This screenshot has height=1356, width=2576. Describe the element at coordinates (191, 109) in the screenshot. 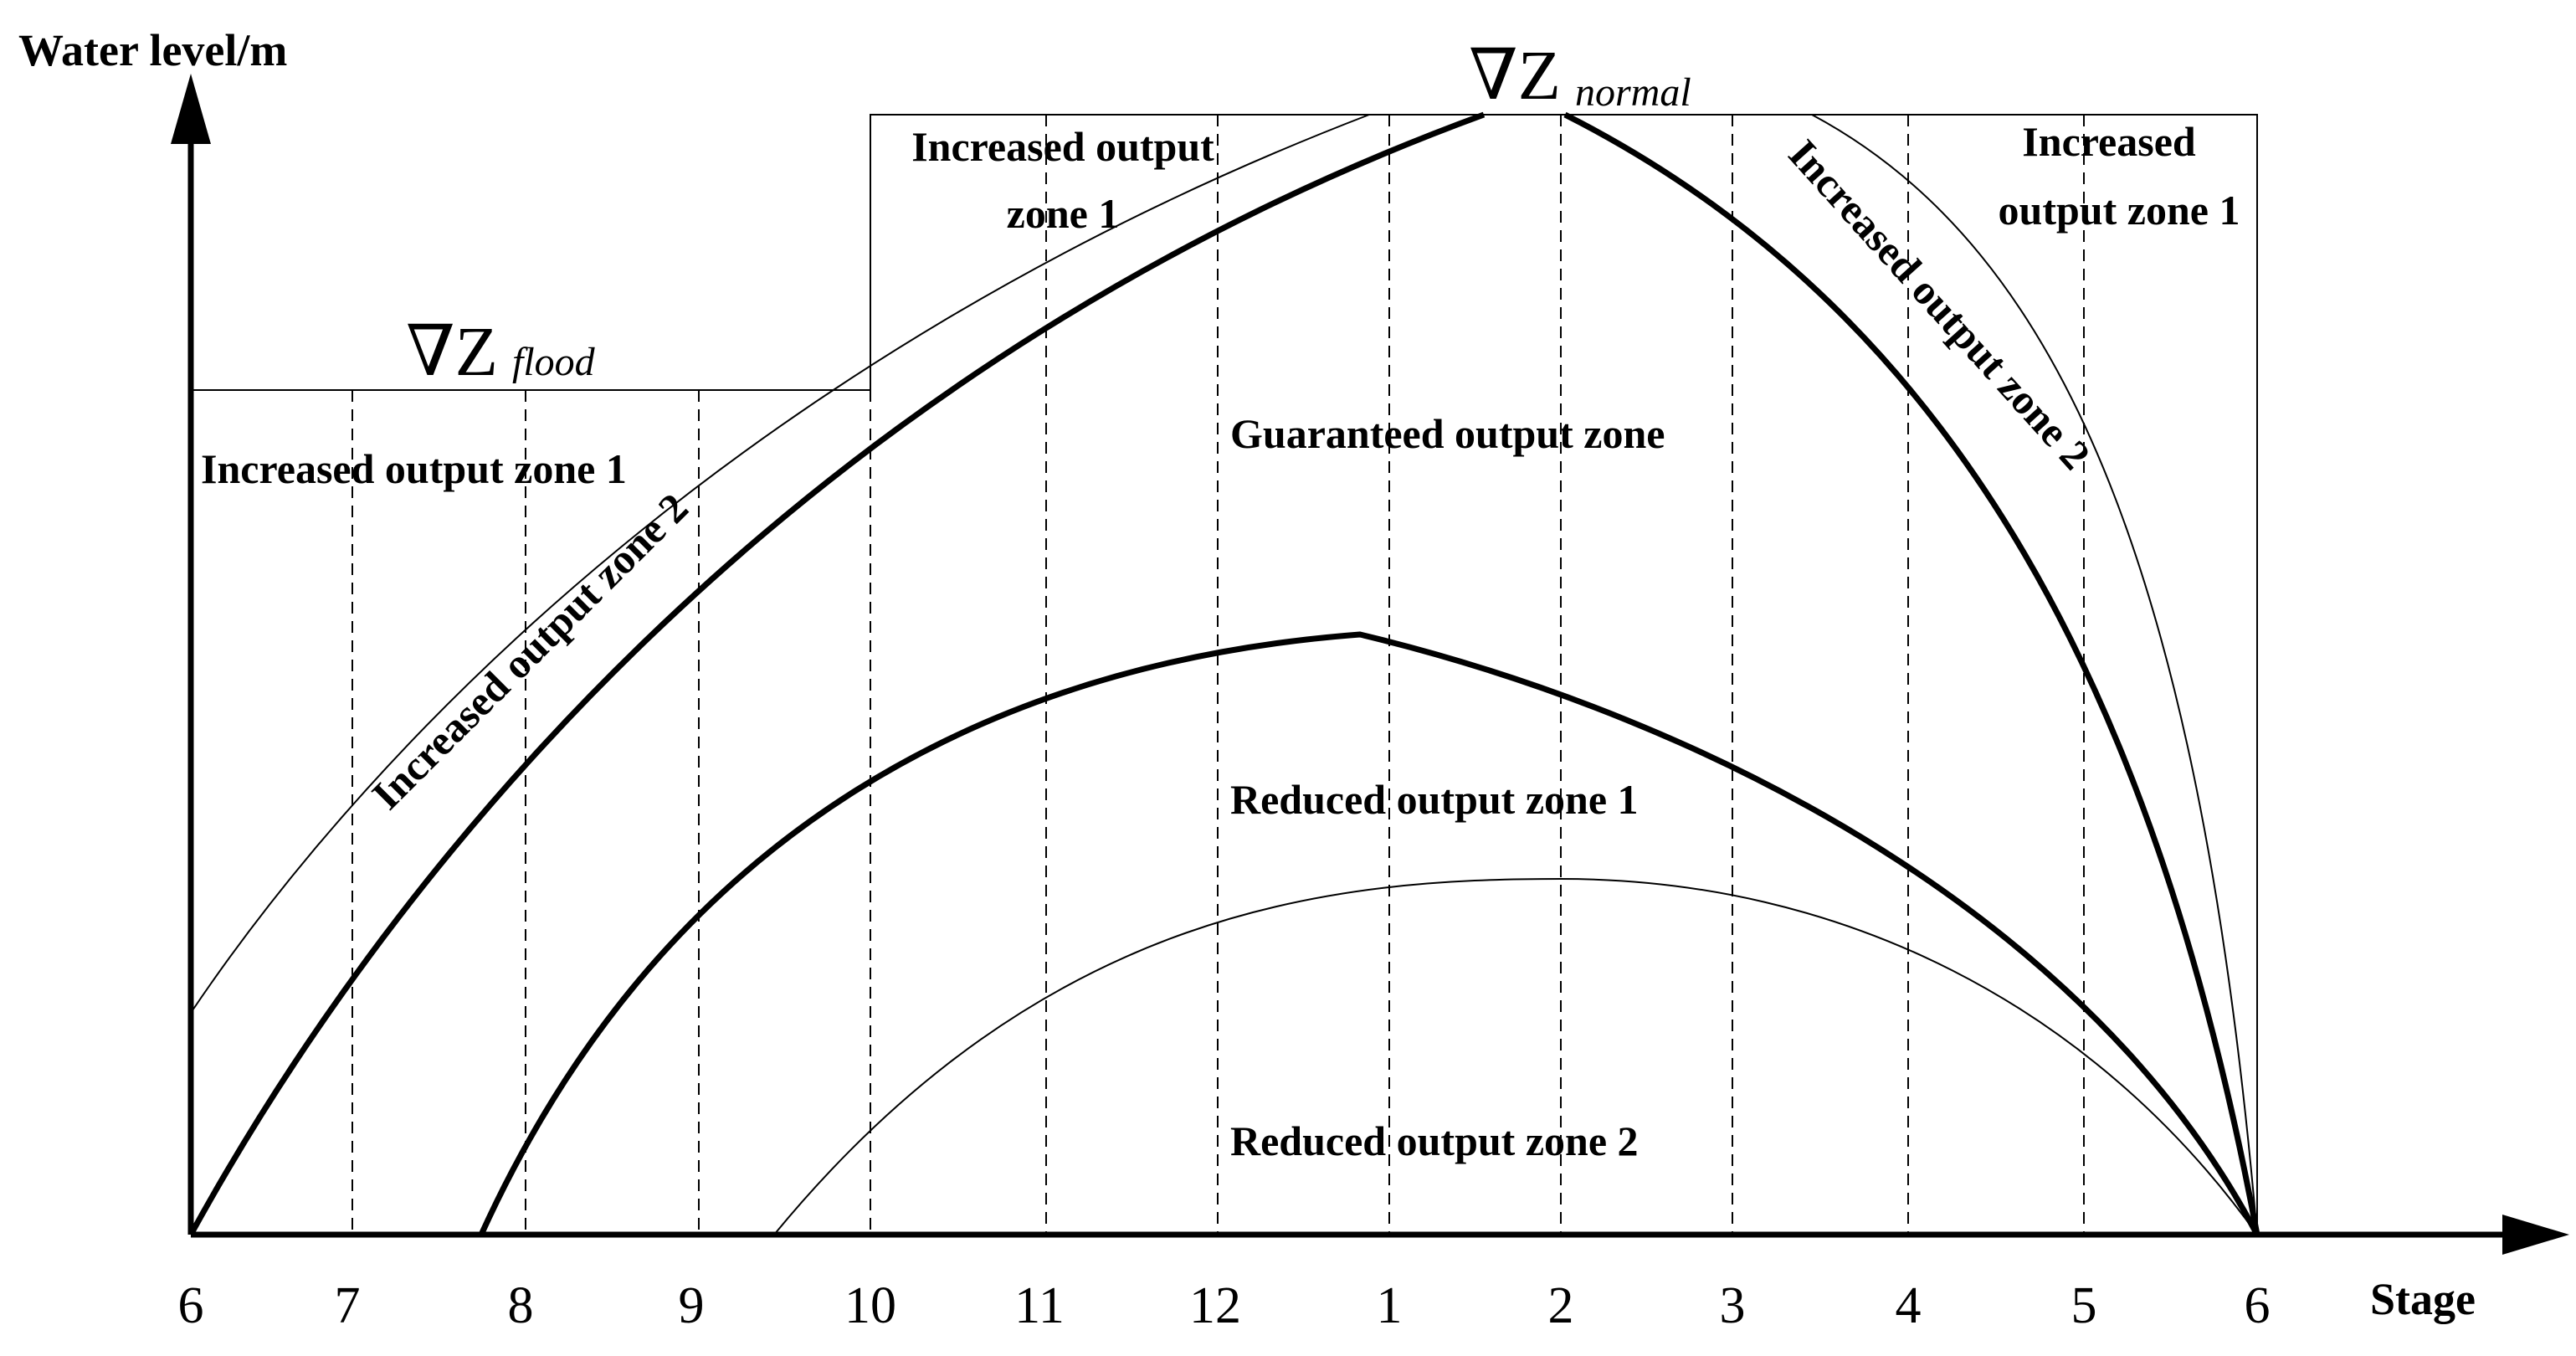

I see `y-axis-arrowhead` at that location.